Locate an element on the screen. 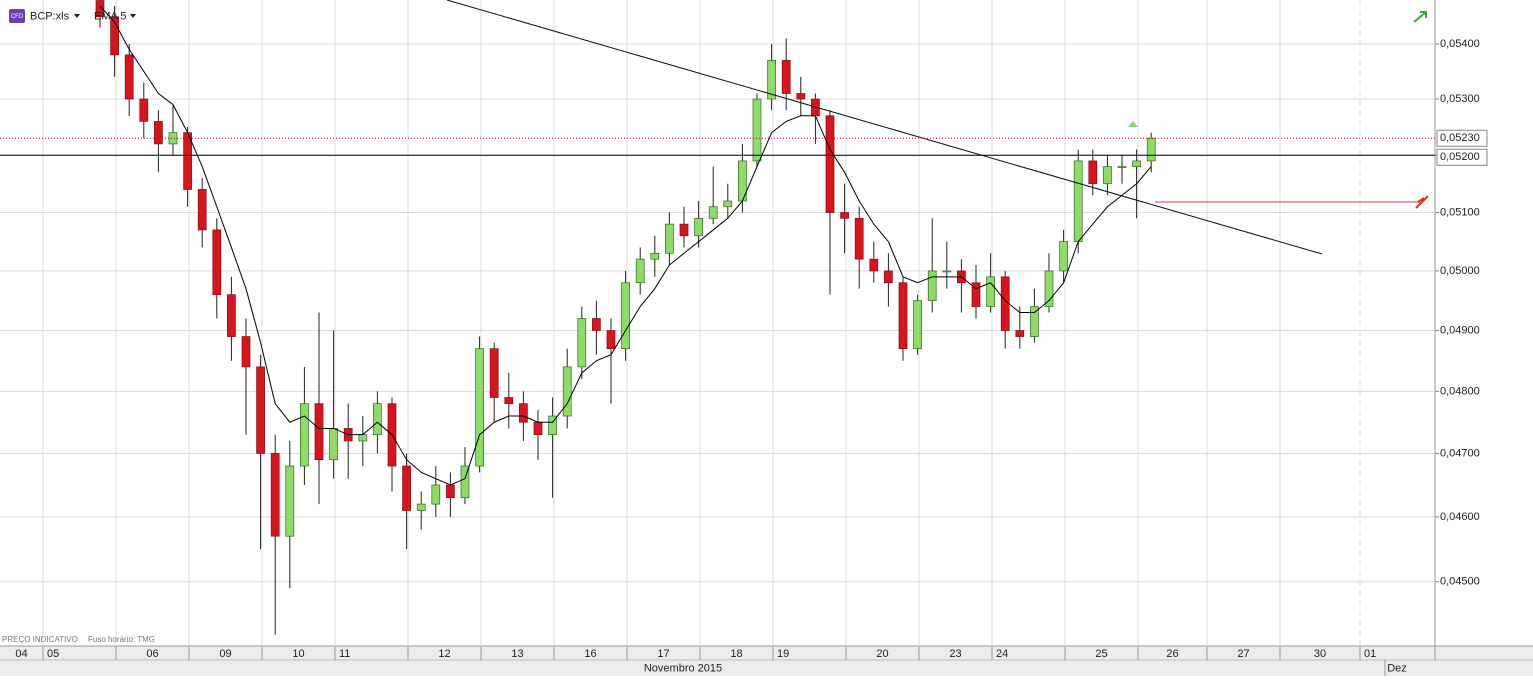  x-tick-label: 25 is located at coordinates (1101, 654).